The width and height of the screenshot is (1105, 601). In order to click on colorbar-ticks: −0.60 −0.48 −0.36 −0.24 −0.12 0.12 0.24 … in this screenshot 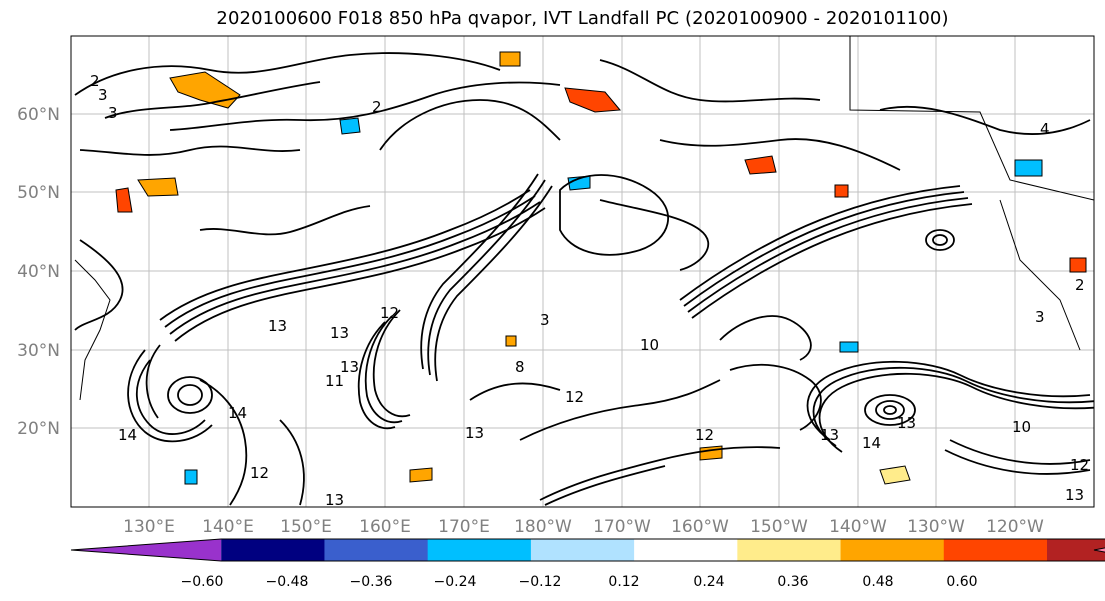, I will do `click(579, 582)`.